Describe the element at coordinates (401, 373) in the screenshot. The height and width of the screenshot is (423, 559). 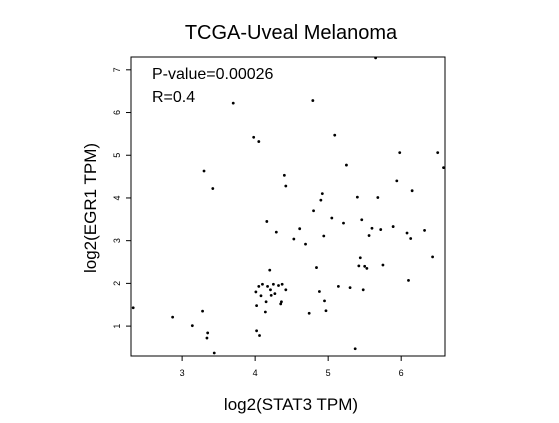
I see `x-tick-label: 6` at that location.